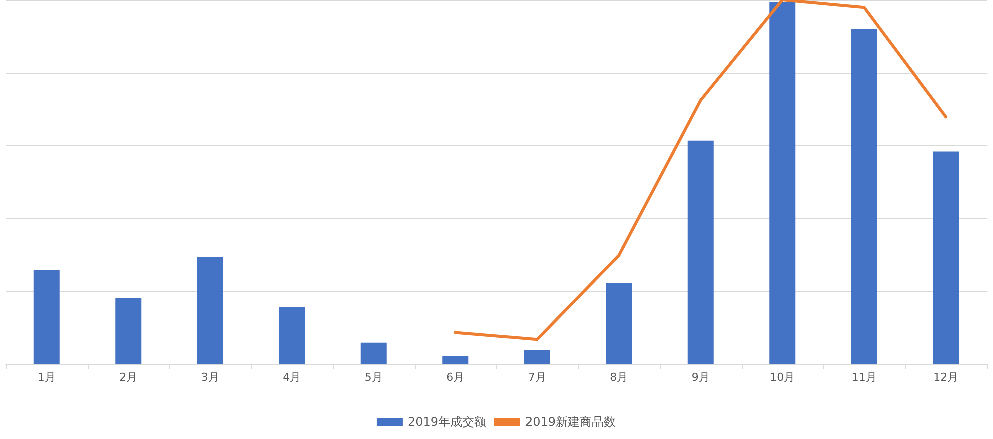 This screenshot has width=993, height=439. Describe the element at coordinates (292, 377) in the screenshot. I see `x-tick-label: 4月` at that location.